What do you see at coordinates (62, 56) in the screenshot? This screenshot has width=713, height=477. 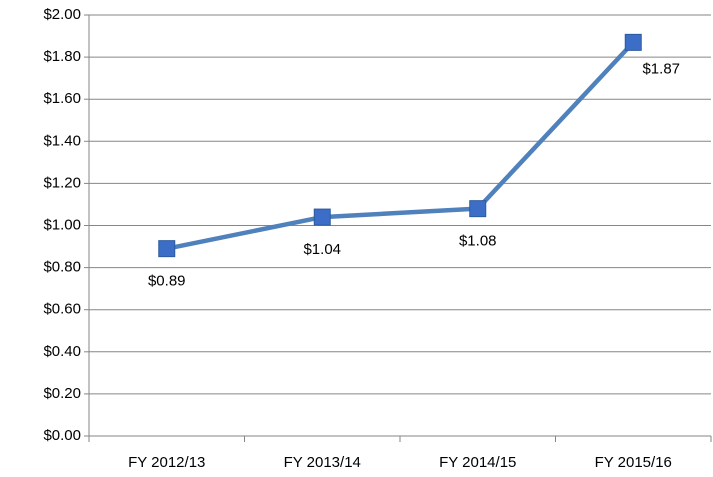 I see `y-tick-label: $1.80` at bounding box center [62, 56].